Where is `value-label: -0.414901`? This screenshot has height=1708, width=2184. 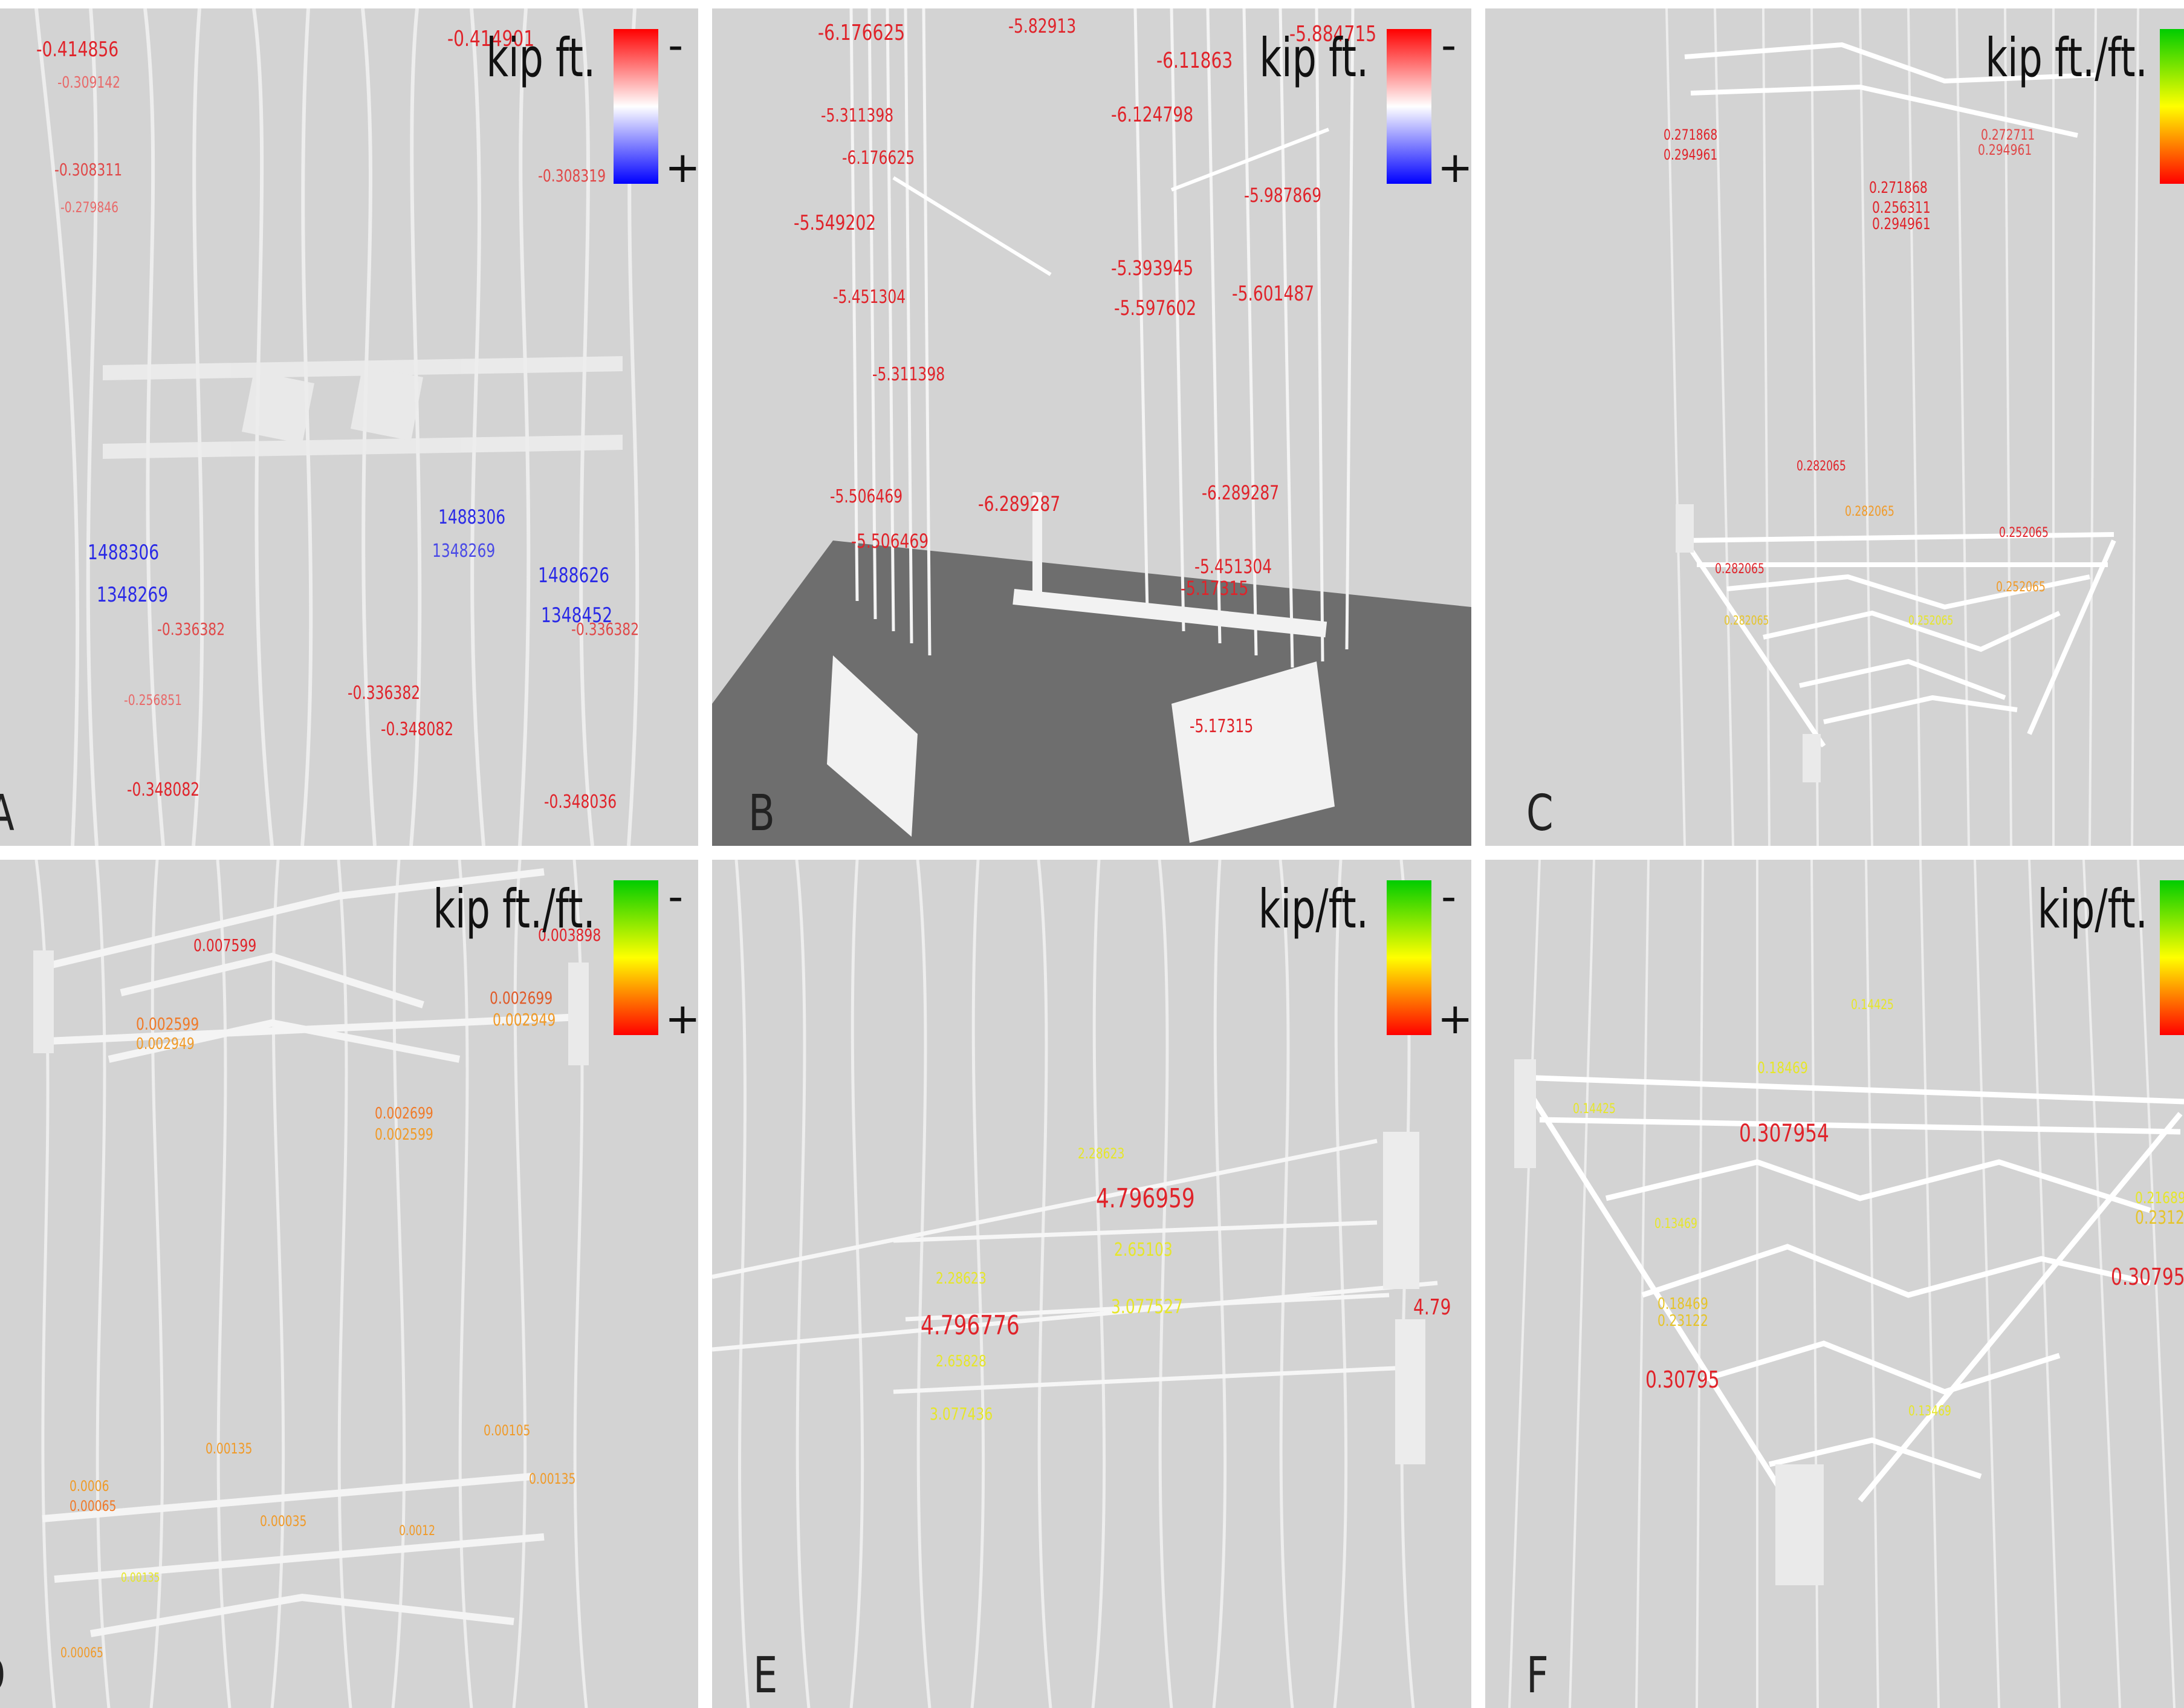
value-label: -0.414901 is located at coordinates (491, 39).